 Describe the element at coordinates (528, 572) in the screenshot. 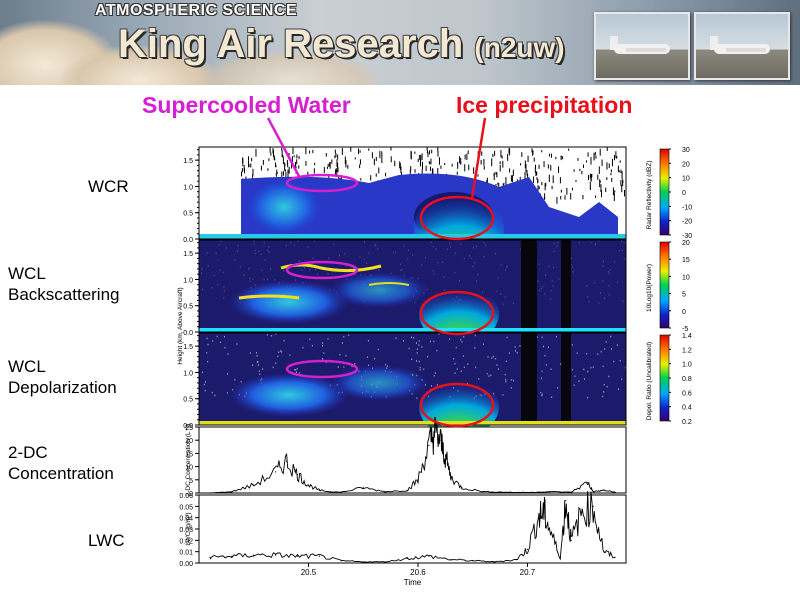

I see `x-tick-label: 20.7` at that location.